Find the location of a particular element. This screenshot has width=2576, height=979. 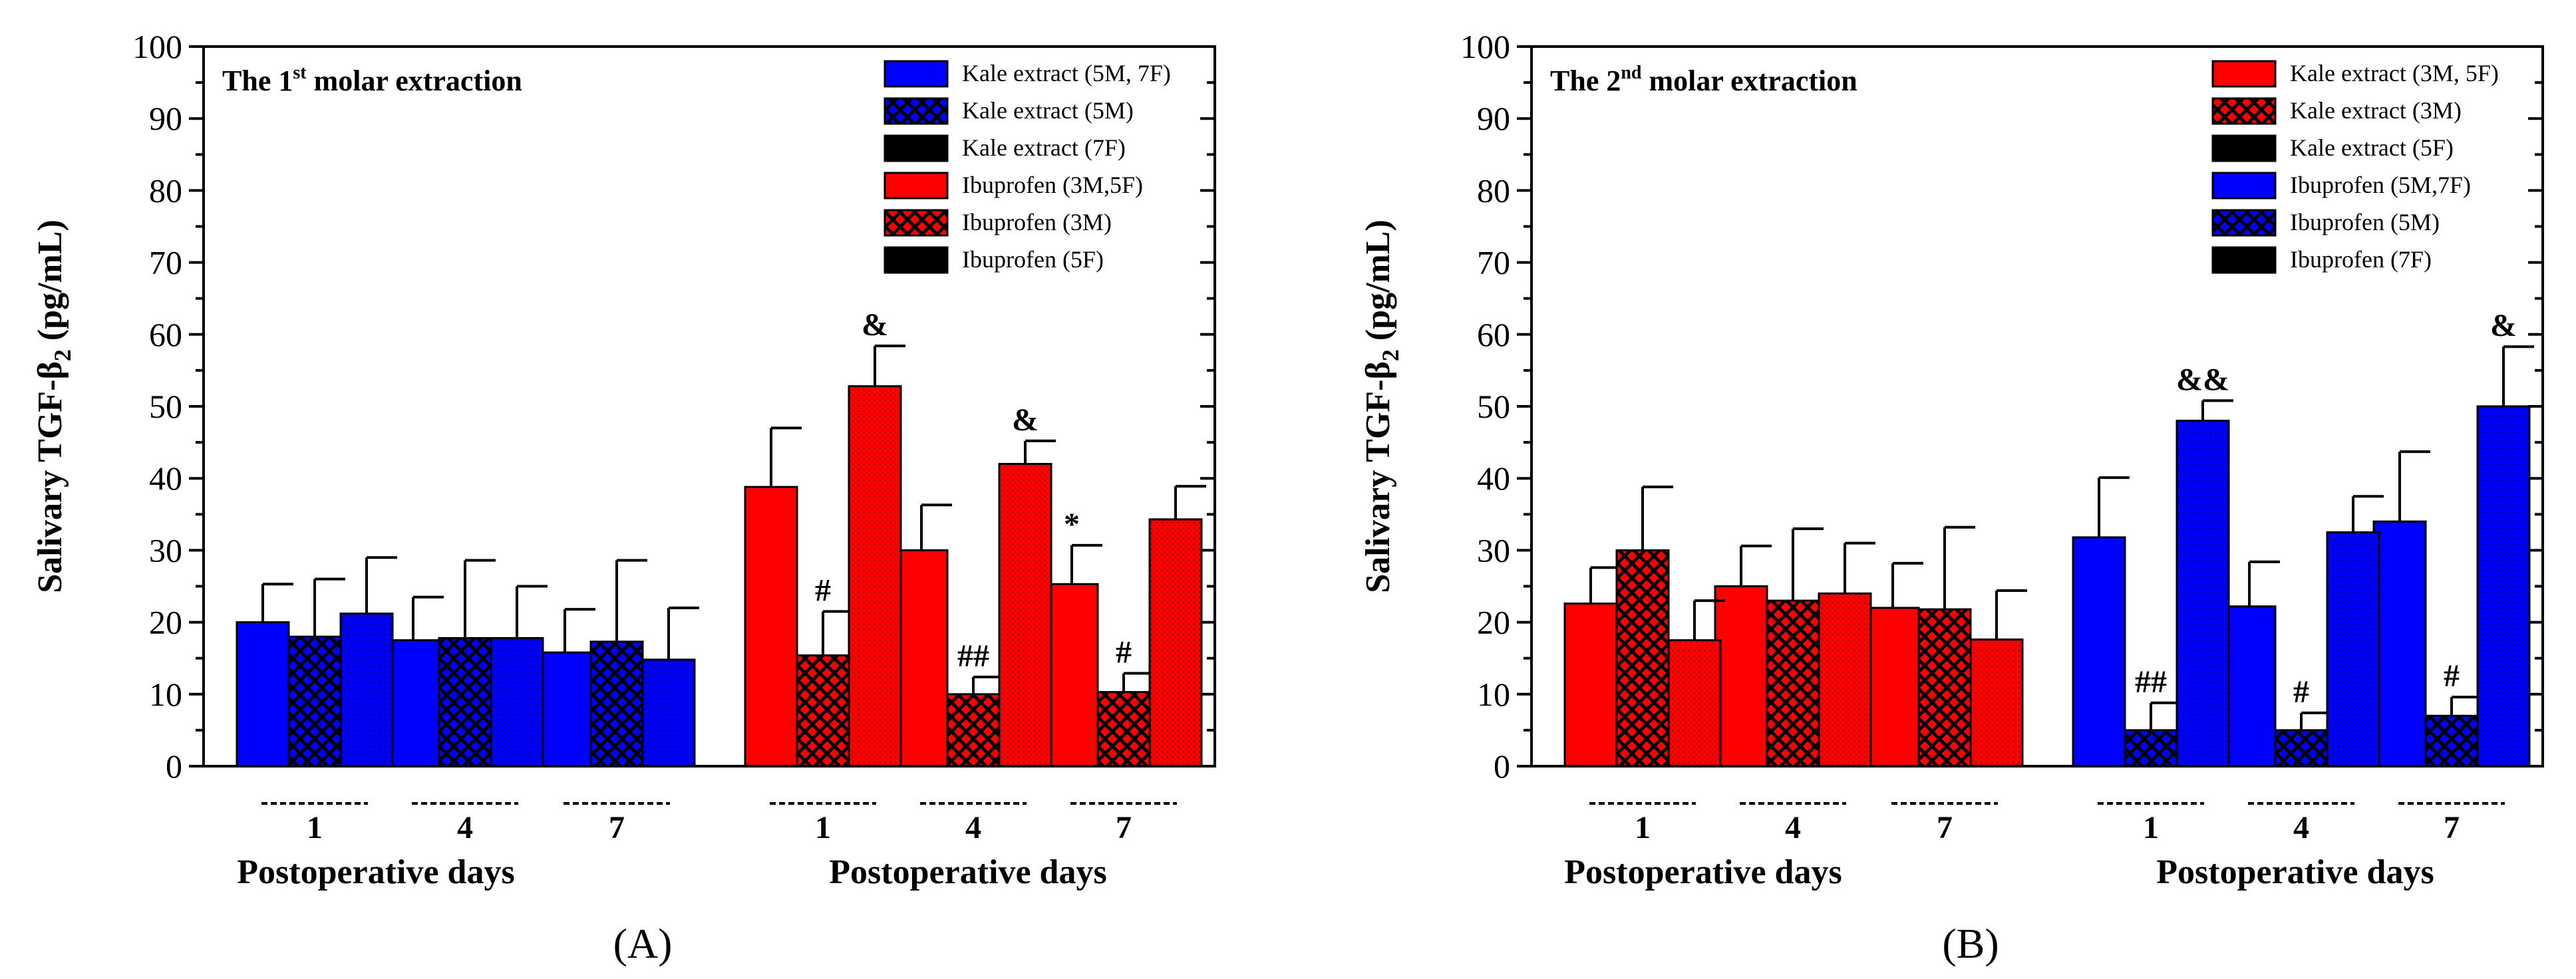

y-tick-label: 70 is located at coordinates (165, 263).